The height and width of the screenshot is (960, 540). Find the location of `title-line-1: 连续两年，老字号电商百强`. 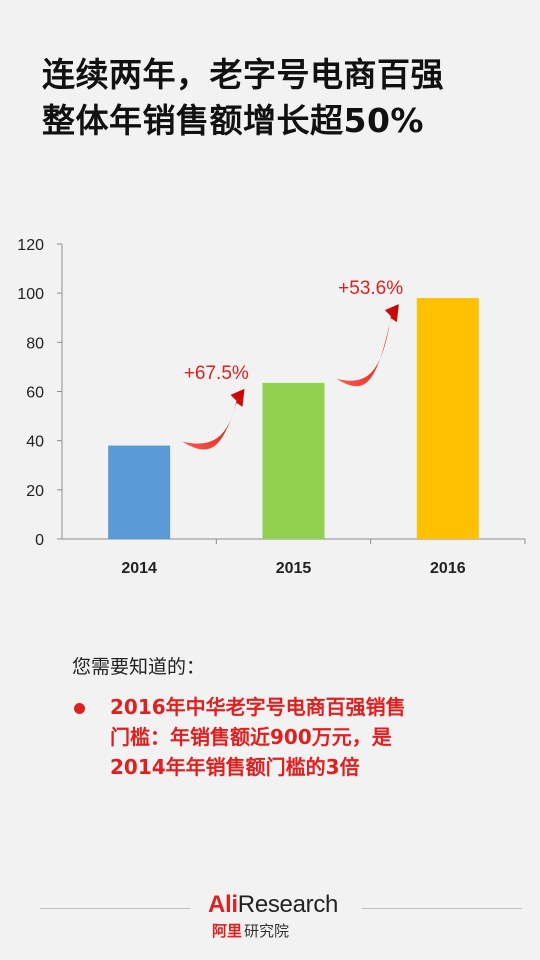

title-line-1: 连续两年，老字号电商百强 is located at coordinates (243, 74).